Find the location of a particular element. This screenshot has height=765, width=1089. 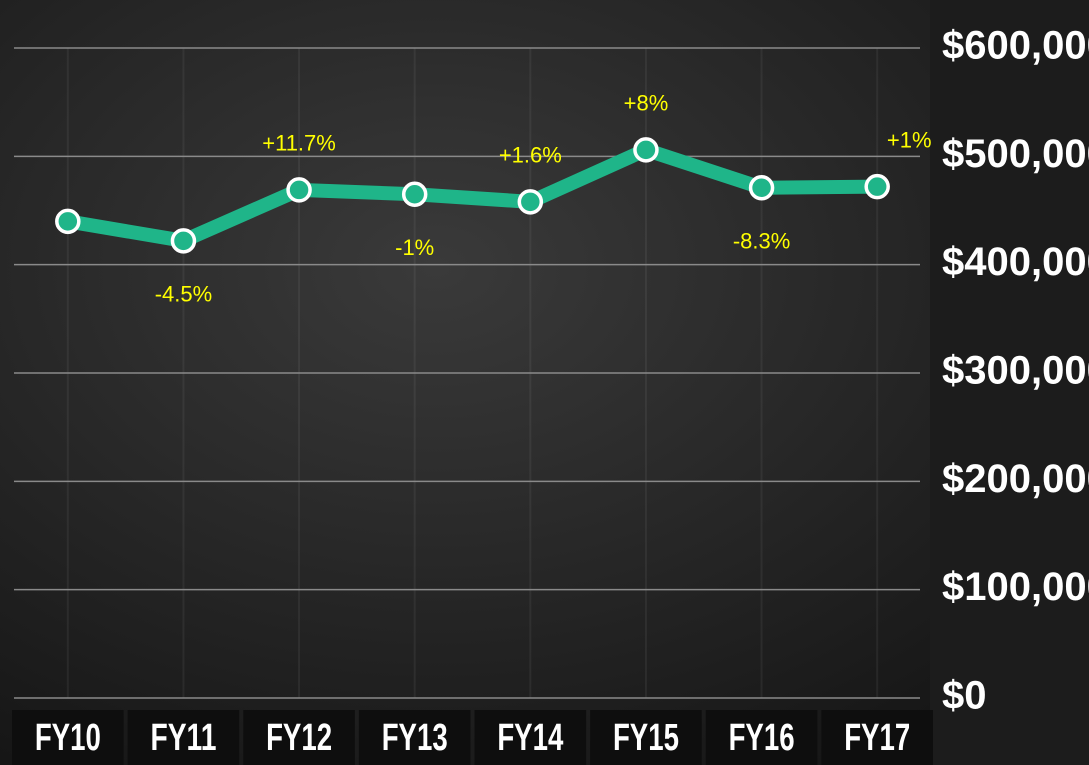

x-tick-label: FY14 is located at coordinates (530, 738).